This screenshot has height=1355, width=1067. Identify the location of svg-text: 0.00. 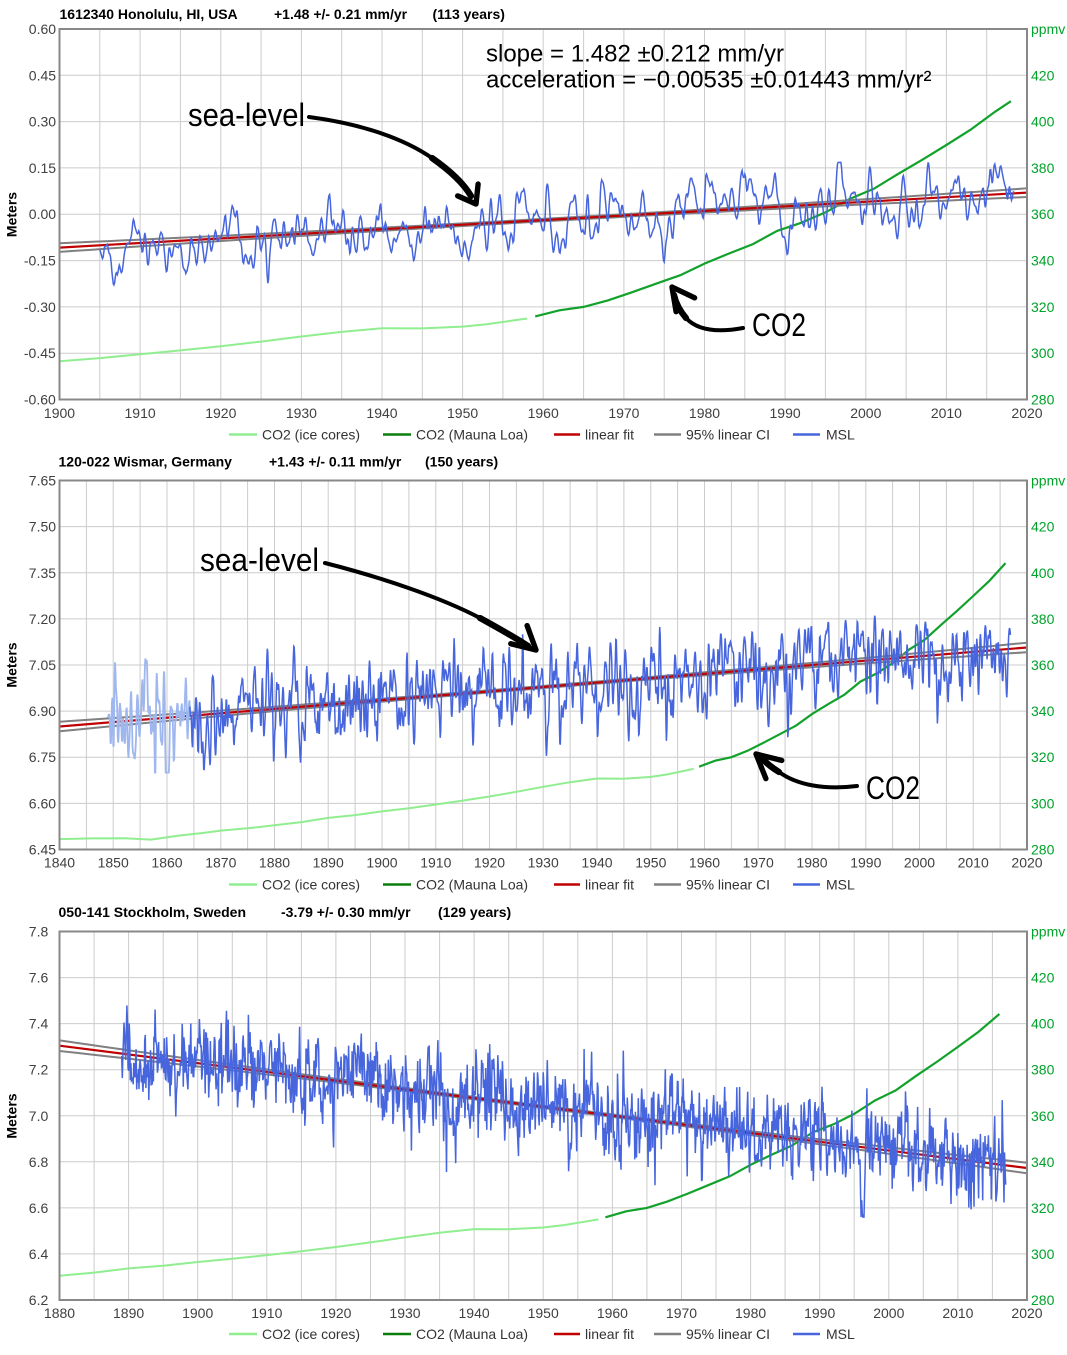
(42, 214).